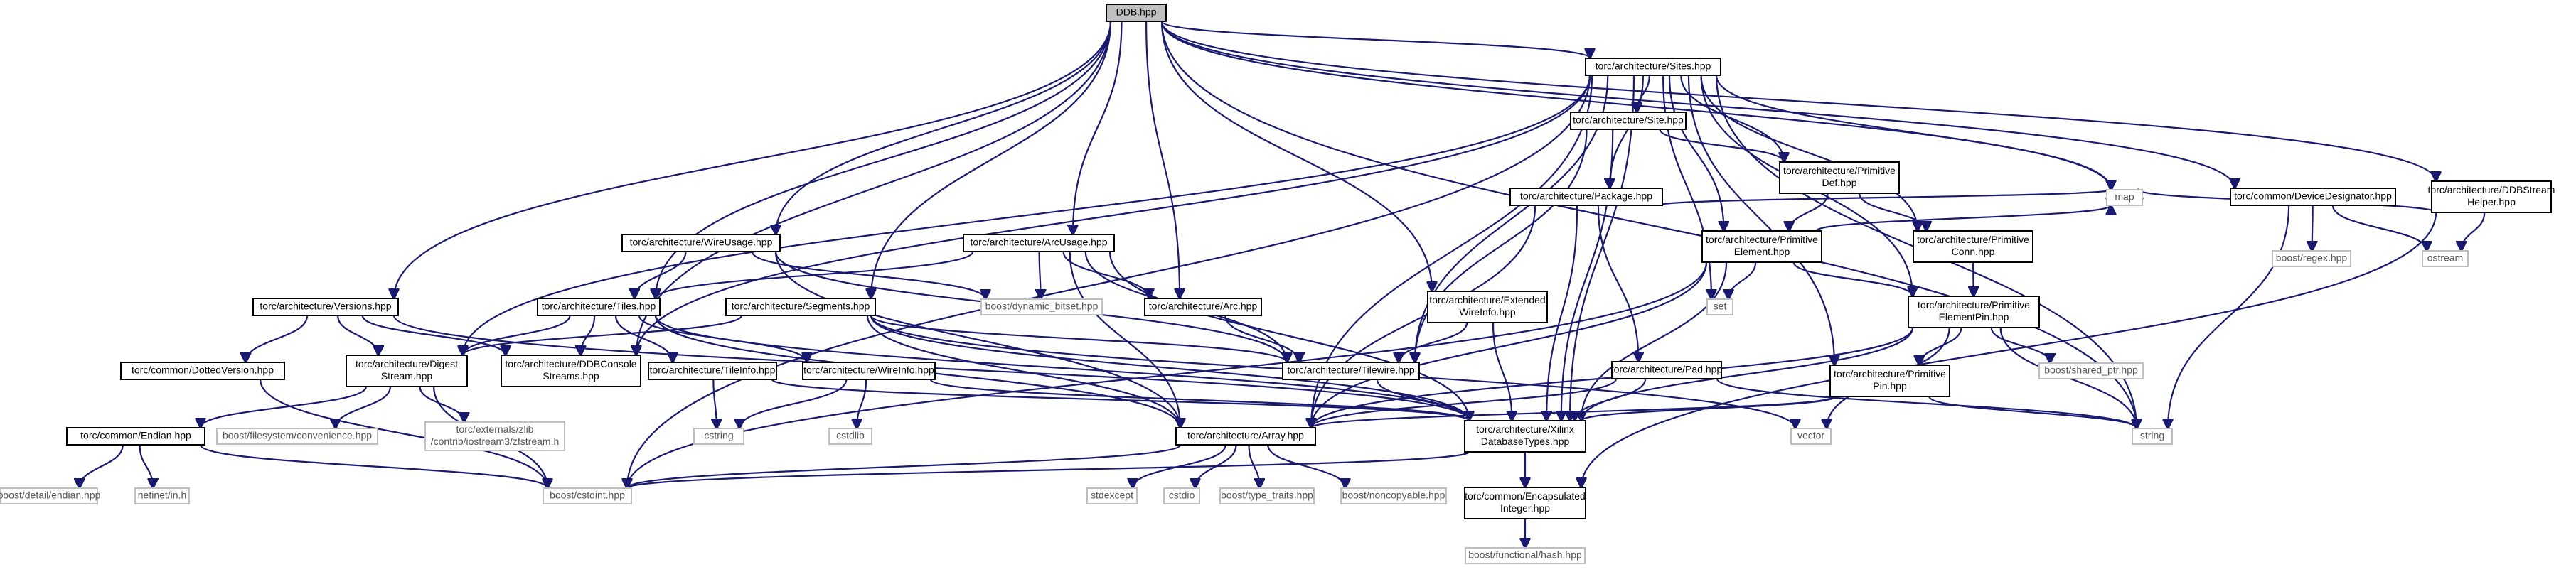  I want to click on node-dynbitset: boost/dynamic_bitset.hpp, so click(1041, 306).